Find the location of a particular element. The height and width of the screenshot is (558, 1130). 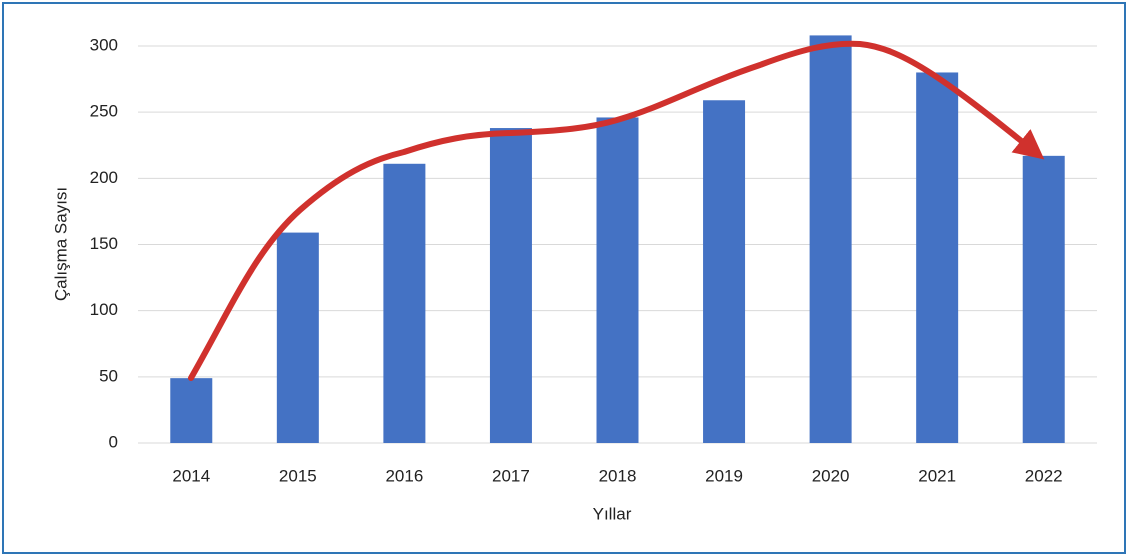

x-tick-label: 2019 is located at coordinates (724, 475).